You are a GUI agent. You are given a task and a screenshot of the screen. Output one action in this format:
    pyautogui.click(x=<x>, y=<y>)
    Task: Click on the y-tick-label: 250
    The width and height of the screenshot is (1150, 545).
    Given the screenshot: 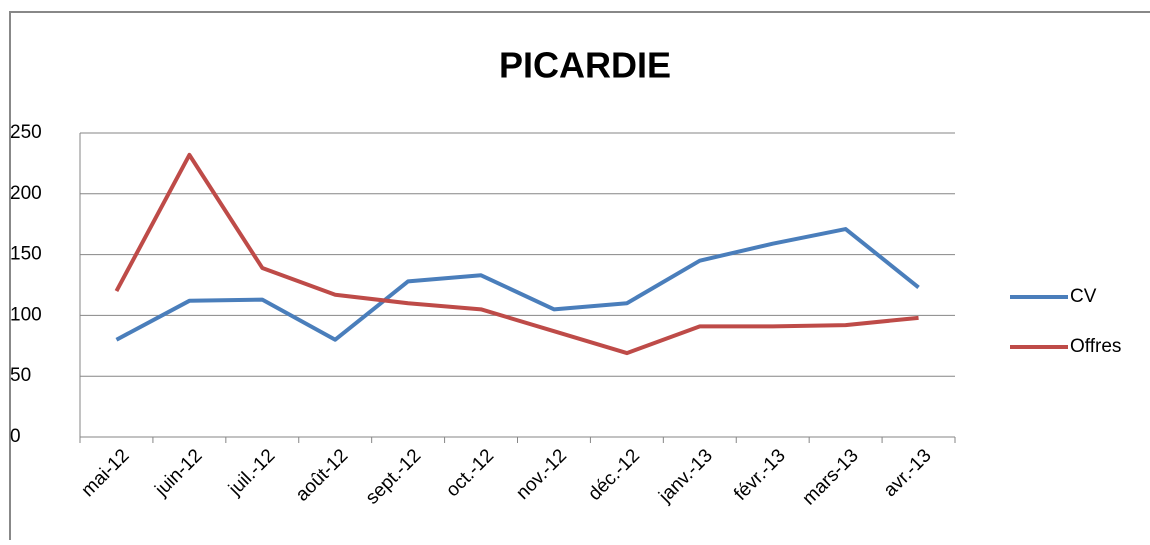 What is the action you would take?
    pyautogui.click(x=26, y=132)
    